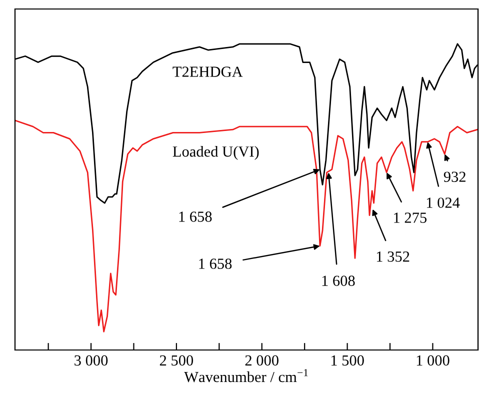  I want to click on annotation: 1 024, so click(443, 203).